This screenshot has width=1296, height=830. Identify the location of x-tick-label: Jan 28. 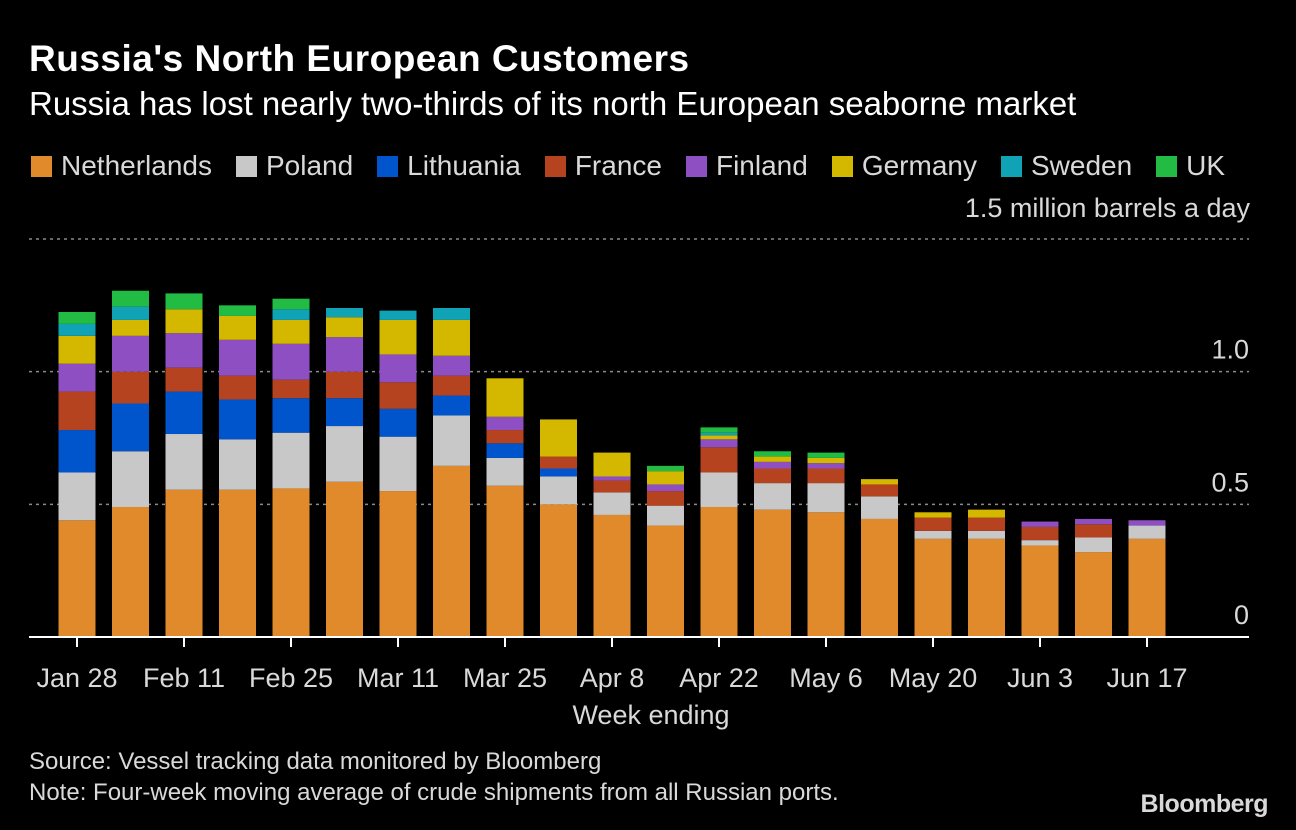
(76, 678).